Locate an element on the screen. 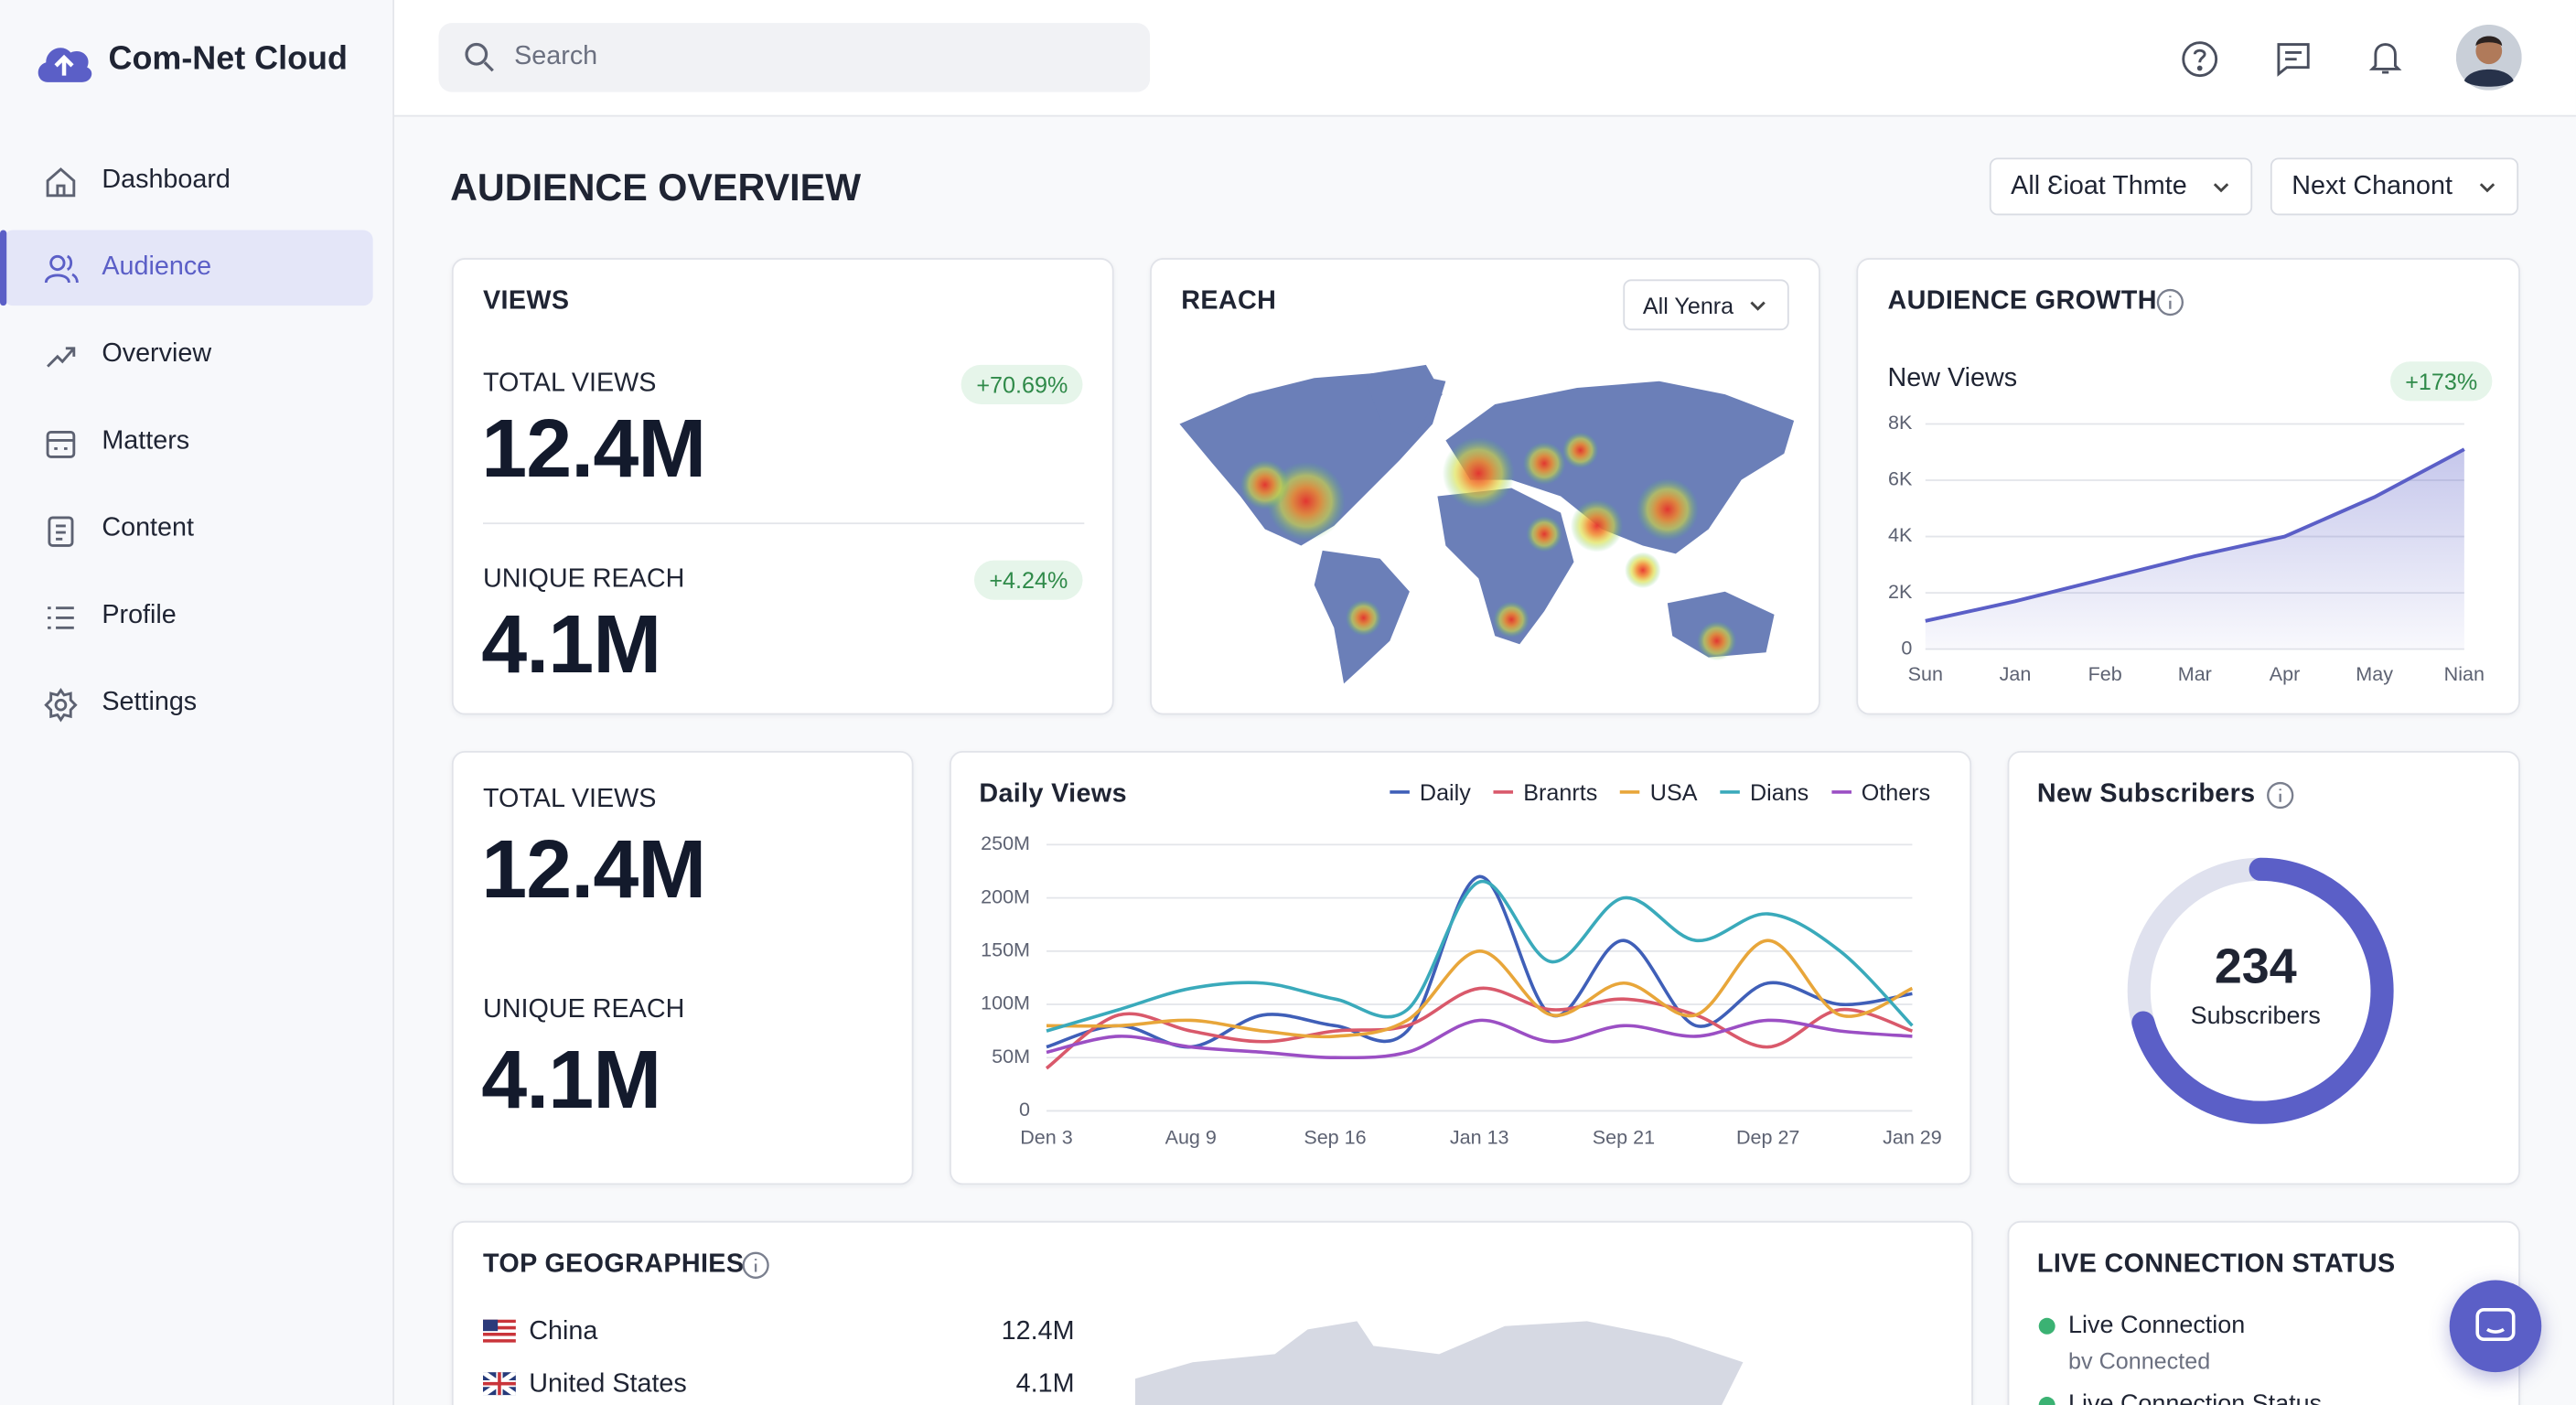 This screenshot has width=2576, height=1405. legend-label: Dians is located at coordinates (1779, 792).